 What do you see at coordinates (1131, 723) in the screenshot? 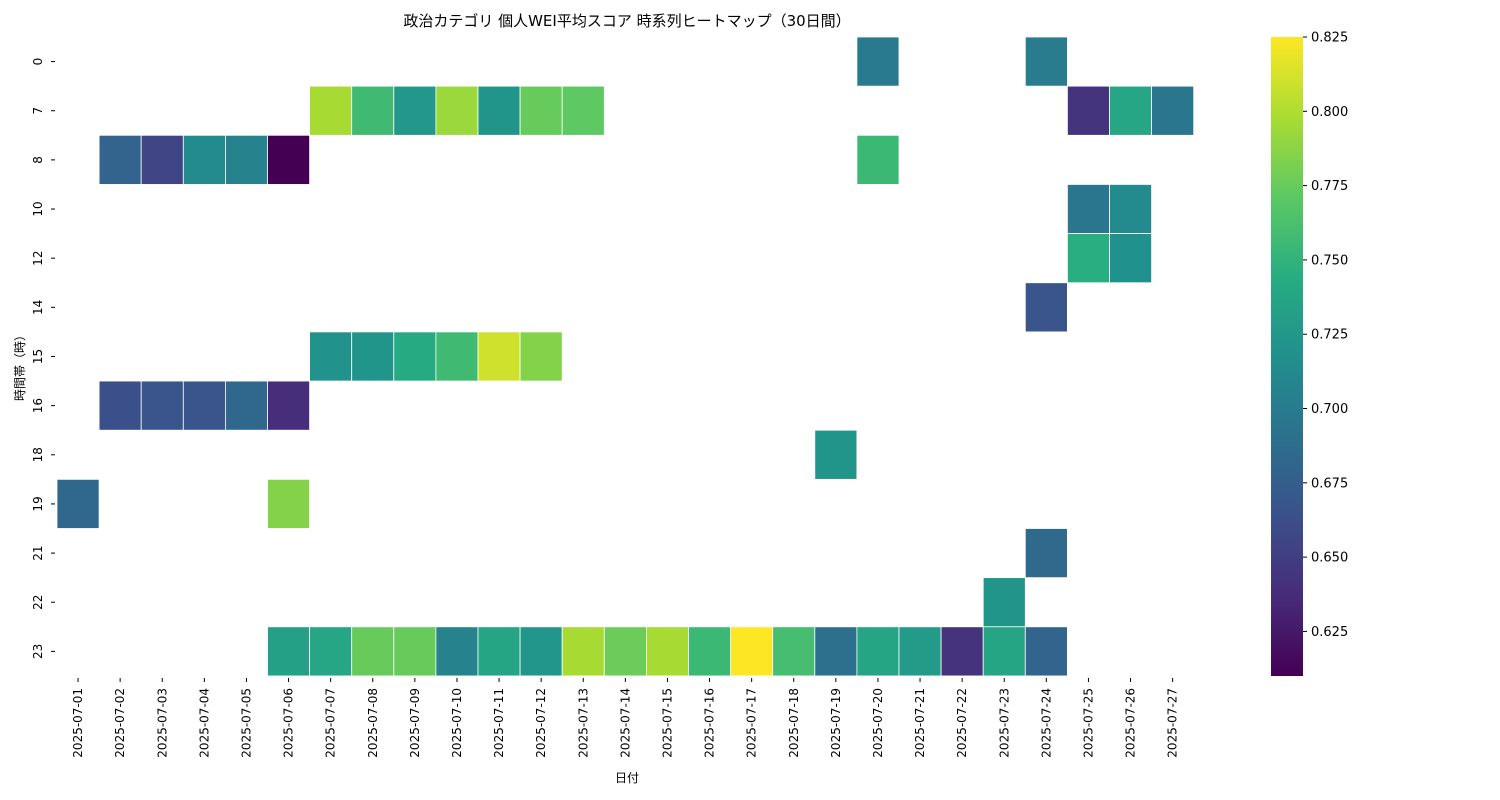
I see `x-tick-label: 2025-07-26` at bounding box center [1131, 723].